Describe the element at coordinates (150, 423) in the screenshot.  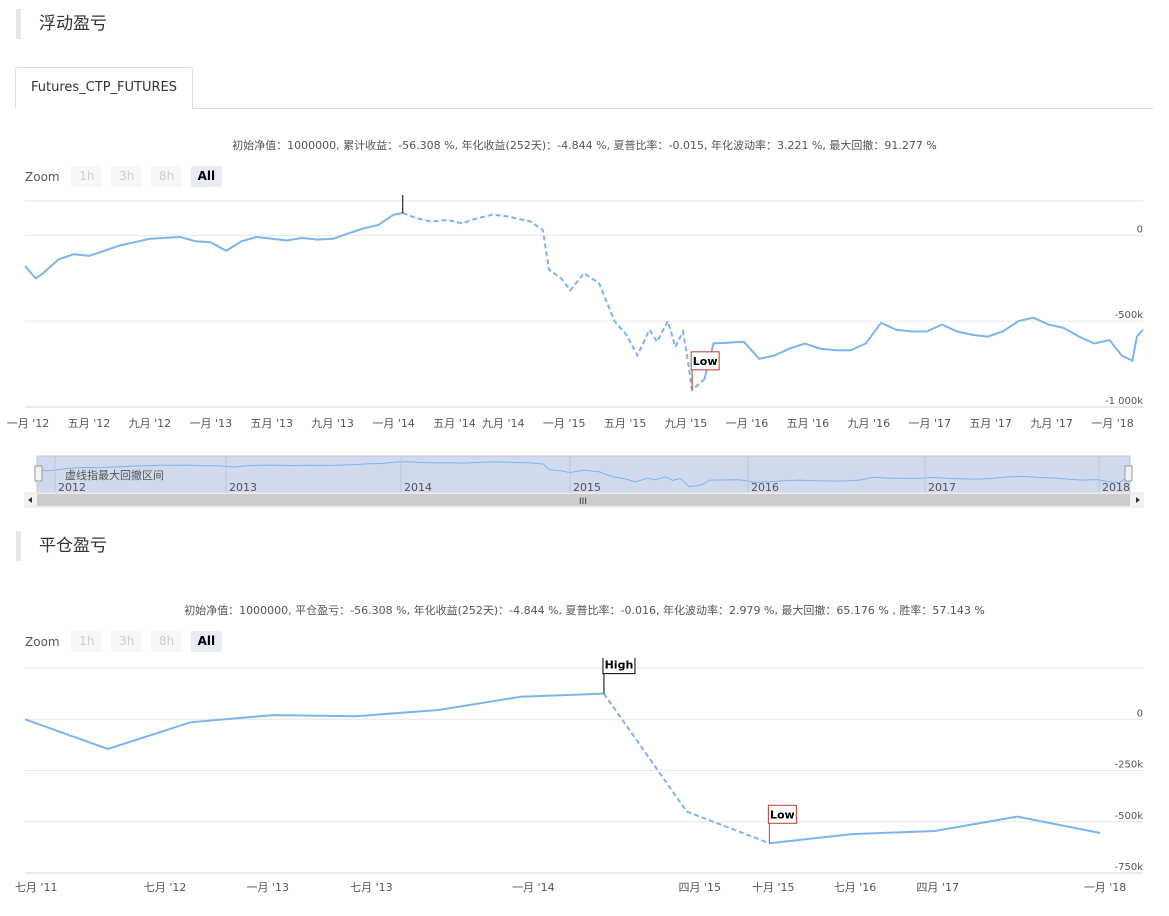
I see `x-tick-label: 九月 '12` at that location.